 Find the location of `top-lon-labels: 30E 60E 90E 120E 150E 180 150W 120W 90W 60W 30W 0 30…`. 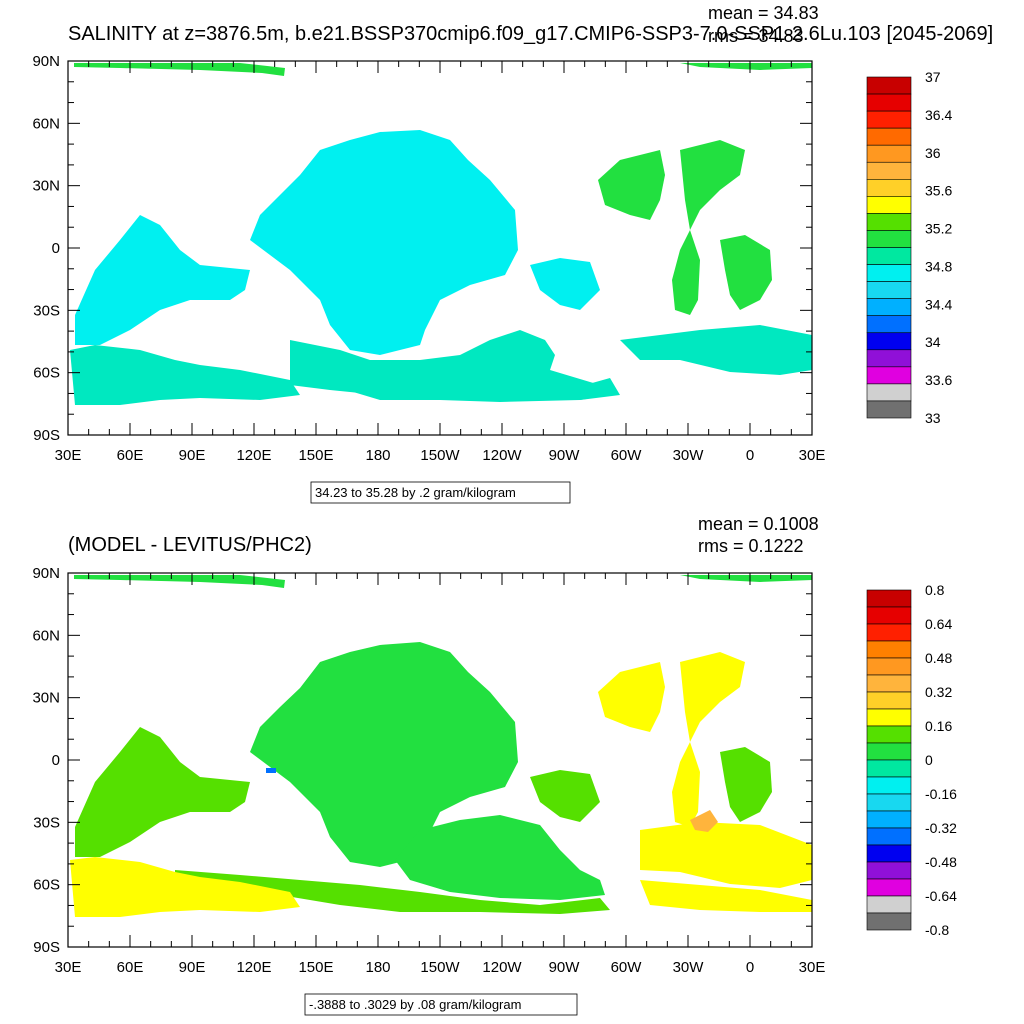

top-lon-labels: 30E 60E 90E 120E 150E 180 150W 120W 90W 60W 30W 0 30… is located at coordinates (440, 455).